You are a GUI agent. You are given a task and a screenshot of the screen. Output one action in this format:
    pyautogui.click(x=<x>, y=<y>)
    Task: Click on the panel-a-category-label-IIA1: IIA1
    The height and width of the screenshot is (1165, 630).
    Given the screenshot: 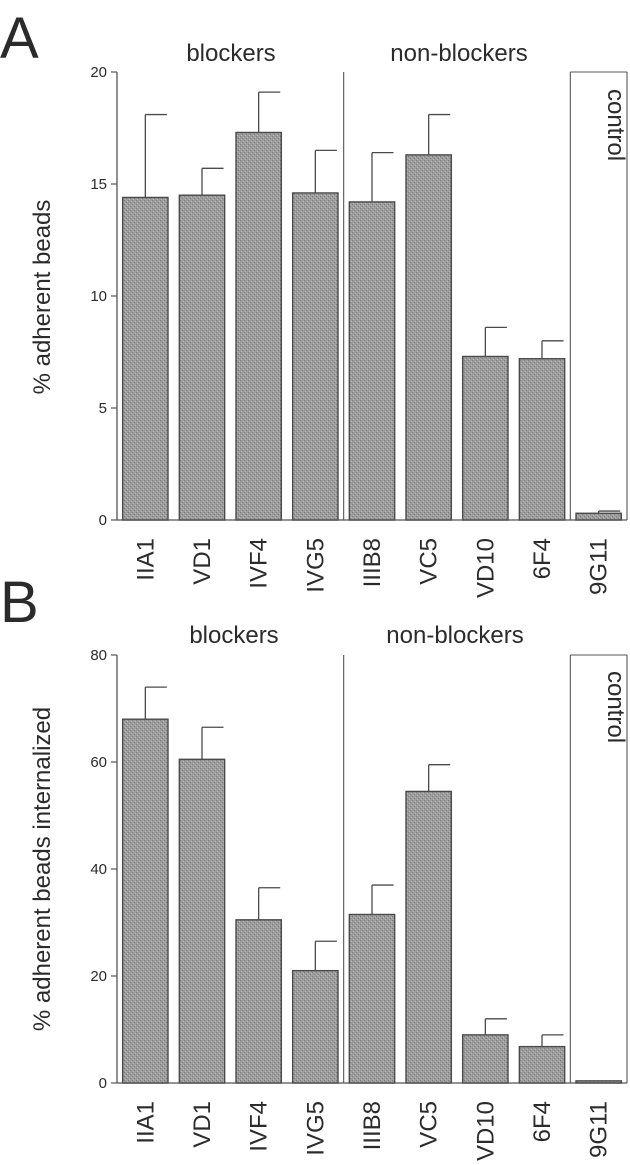 What is the action you would take?
    pyautogui.click(x=145, y=559)
    